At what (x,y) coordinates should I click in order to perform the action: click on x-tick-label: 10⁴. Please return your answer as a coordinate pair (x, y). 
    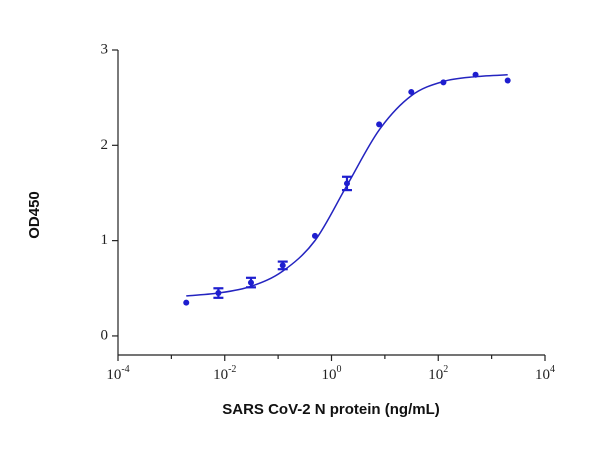
    Looking at the image, I should click on (545, 373).